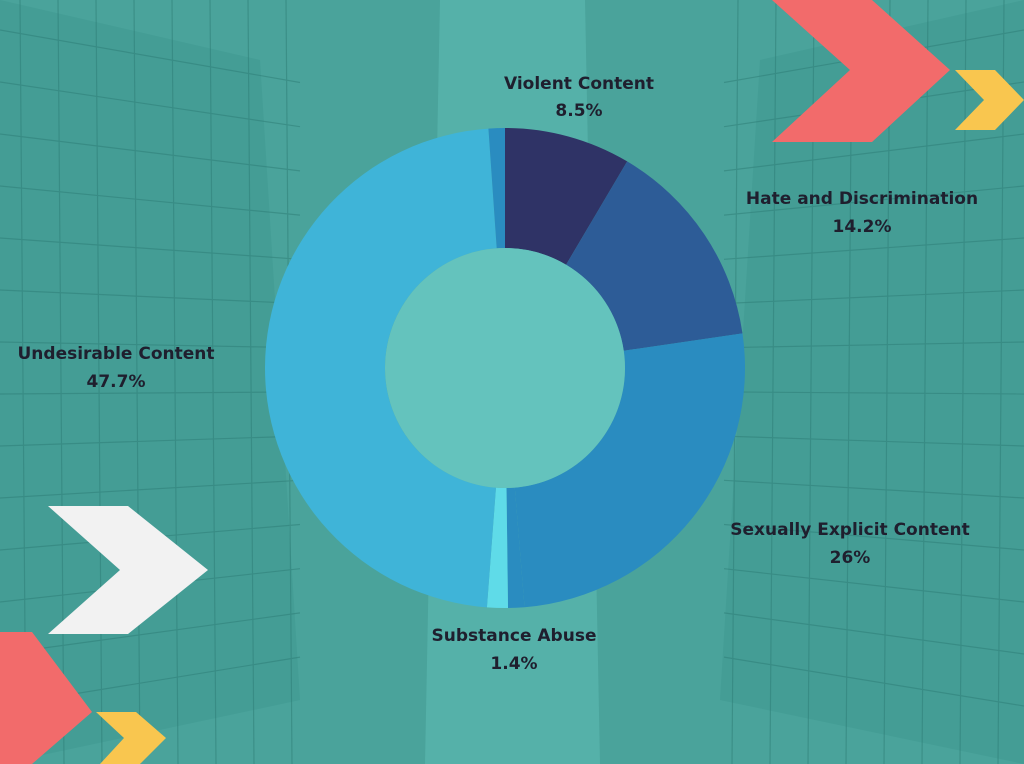  What do you see at coordinates (497, 548) in the screenshot?
I see `slice-substance-abuse` at bounding box center [497, 548].